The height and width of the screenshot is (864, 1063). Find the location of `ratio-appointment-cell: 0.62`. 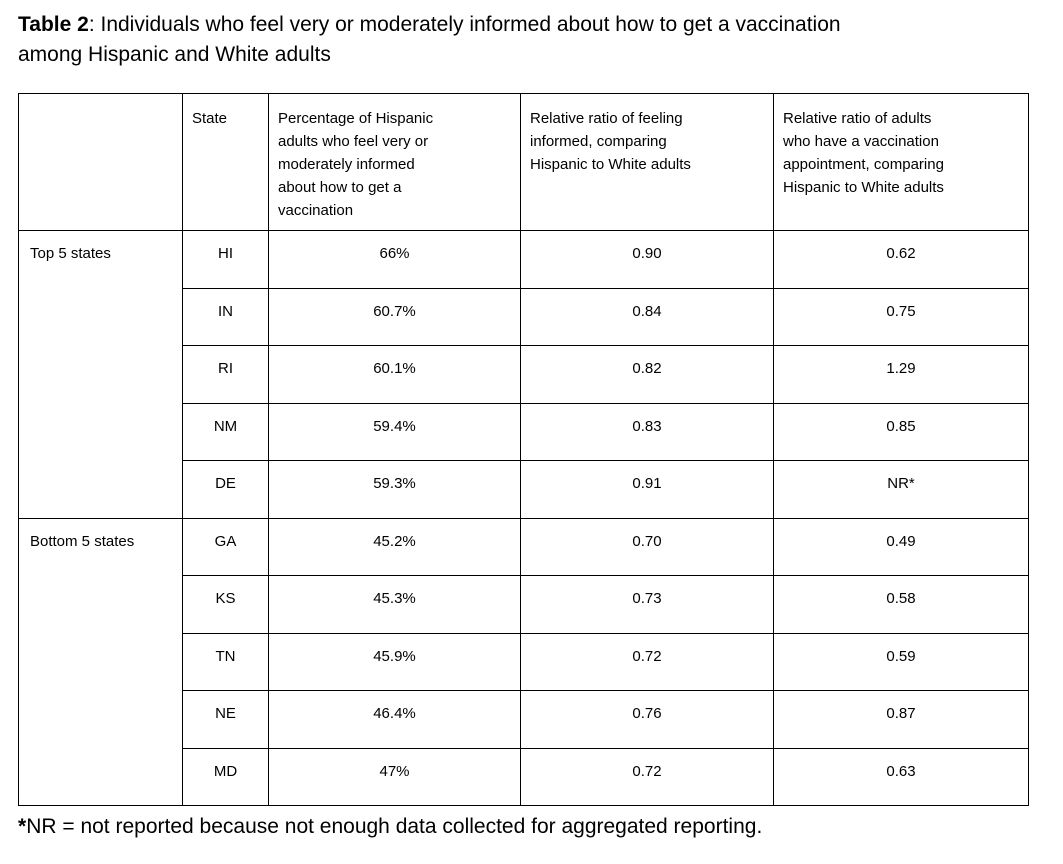

ratio-appointment-cell: 0.62 is located at coordinates (901, 259).